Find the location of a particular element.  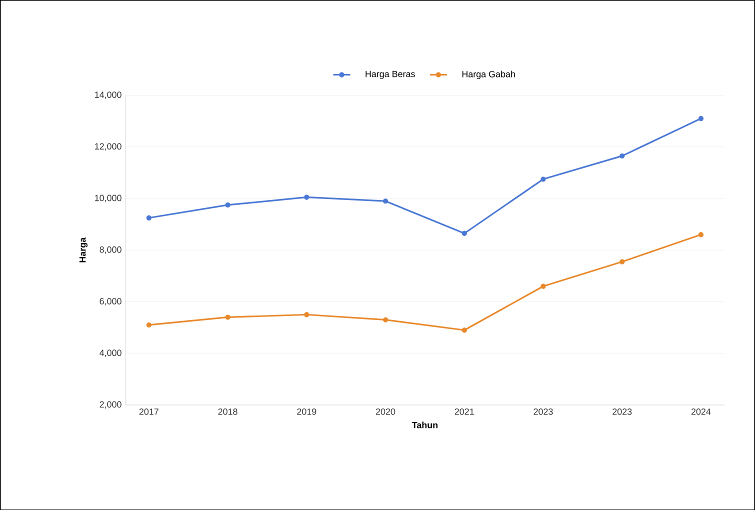

legend-label: Harga Gabah is located at coordinates (488, 74).